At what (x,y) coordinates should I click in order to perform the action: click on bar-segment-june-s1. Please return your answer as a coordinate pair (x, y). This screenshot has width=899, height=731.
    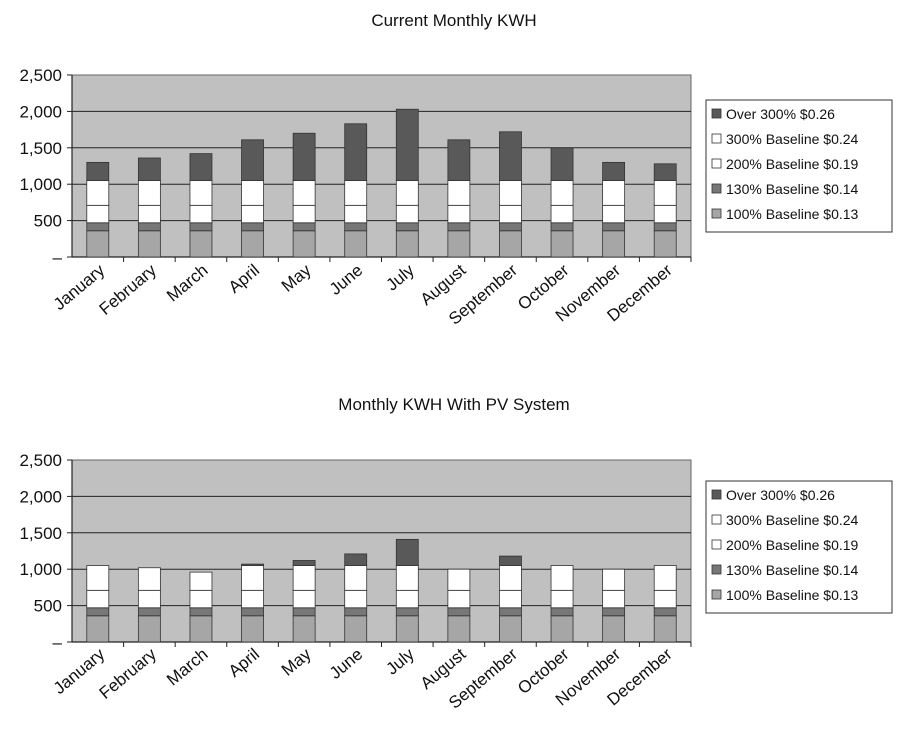
    Looking at the image, I should click on (356, 612).